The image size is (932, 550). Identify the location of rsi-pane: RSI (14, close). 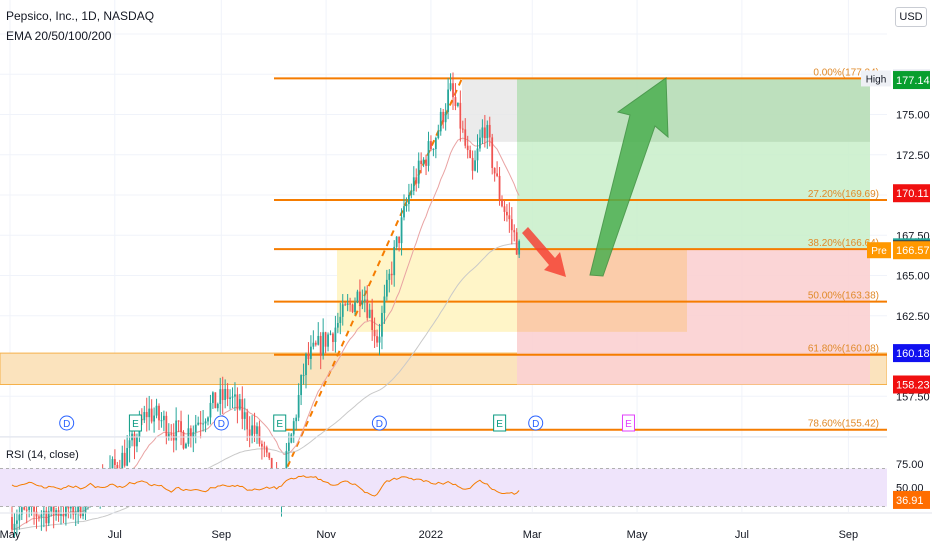
(443, 471).